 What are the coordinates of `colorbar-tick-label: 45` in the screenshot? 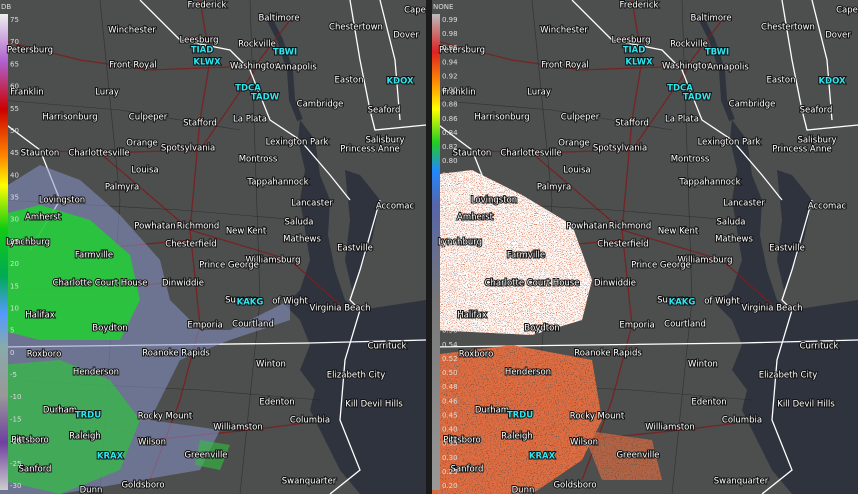 It's located at (14, 153).